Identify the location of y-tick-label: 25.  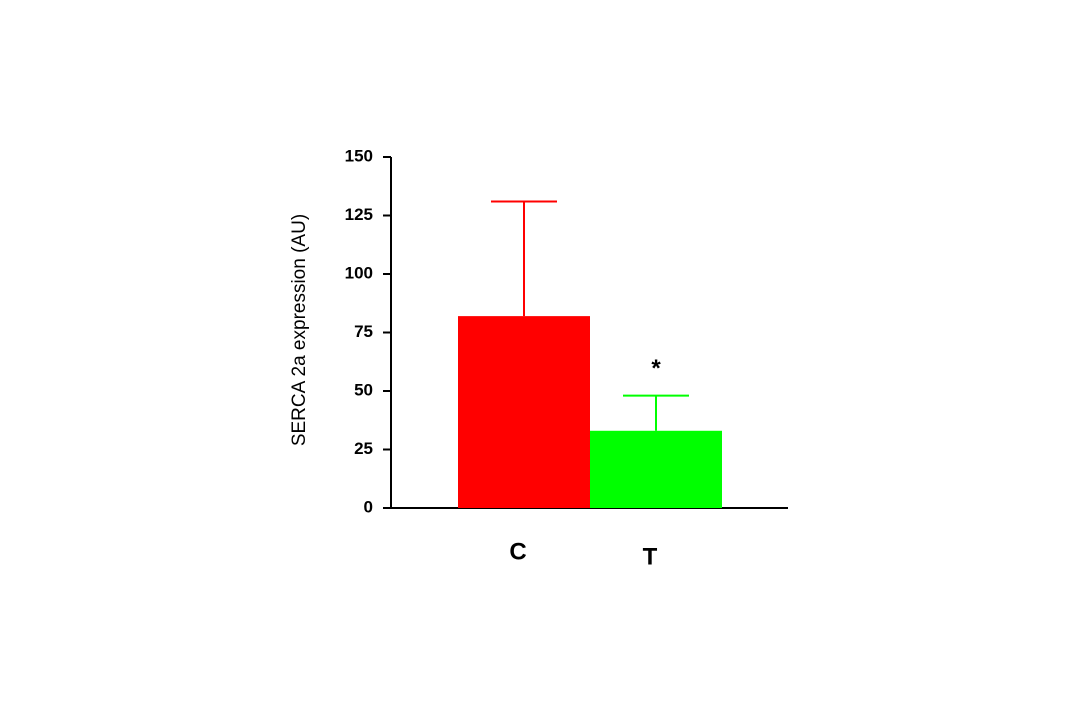
(363, 448).